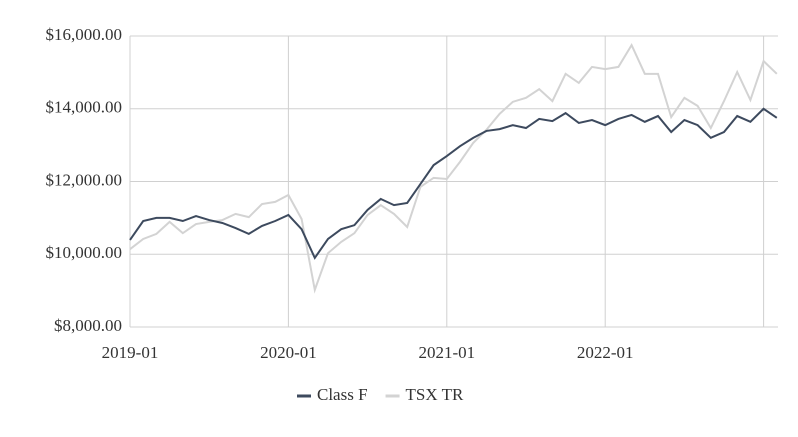  I want to click on y-tick-label: $14,000.00, so click(84, 107).